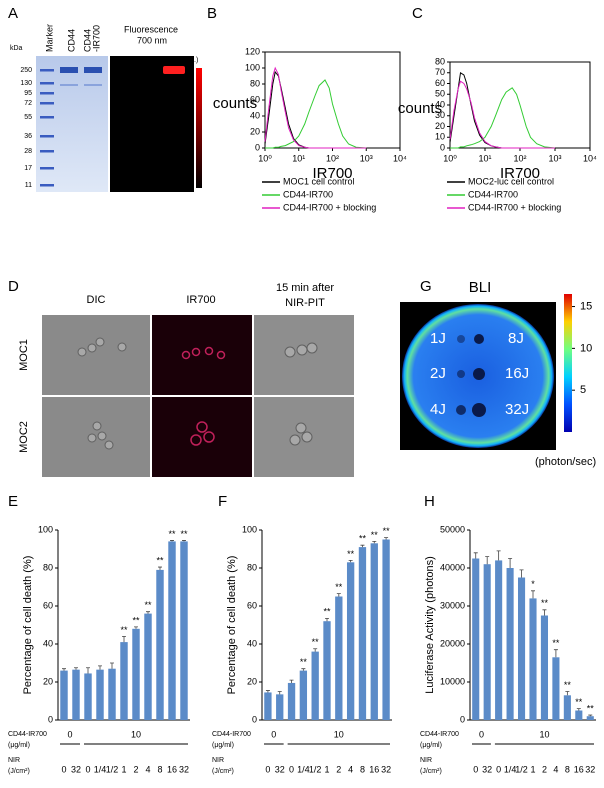  I want to click on legend-label: MOC1 cell control, so click(319, 181).